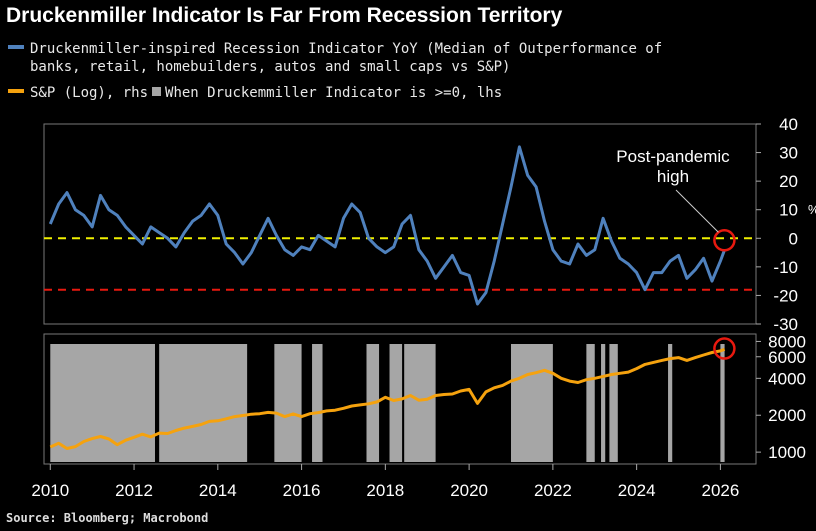  I want to click on x-tick-label: 2020, so click(469, 490).